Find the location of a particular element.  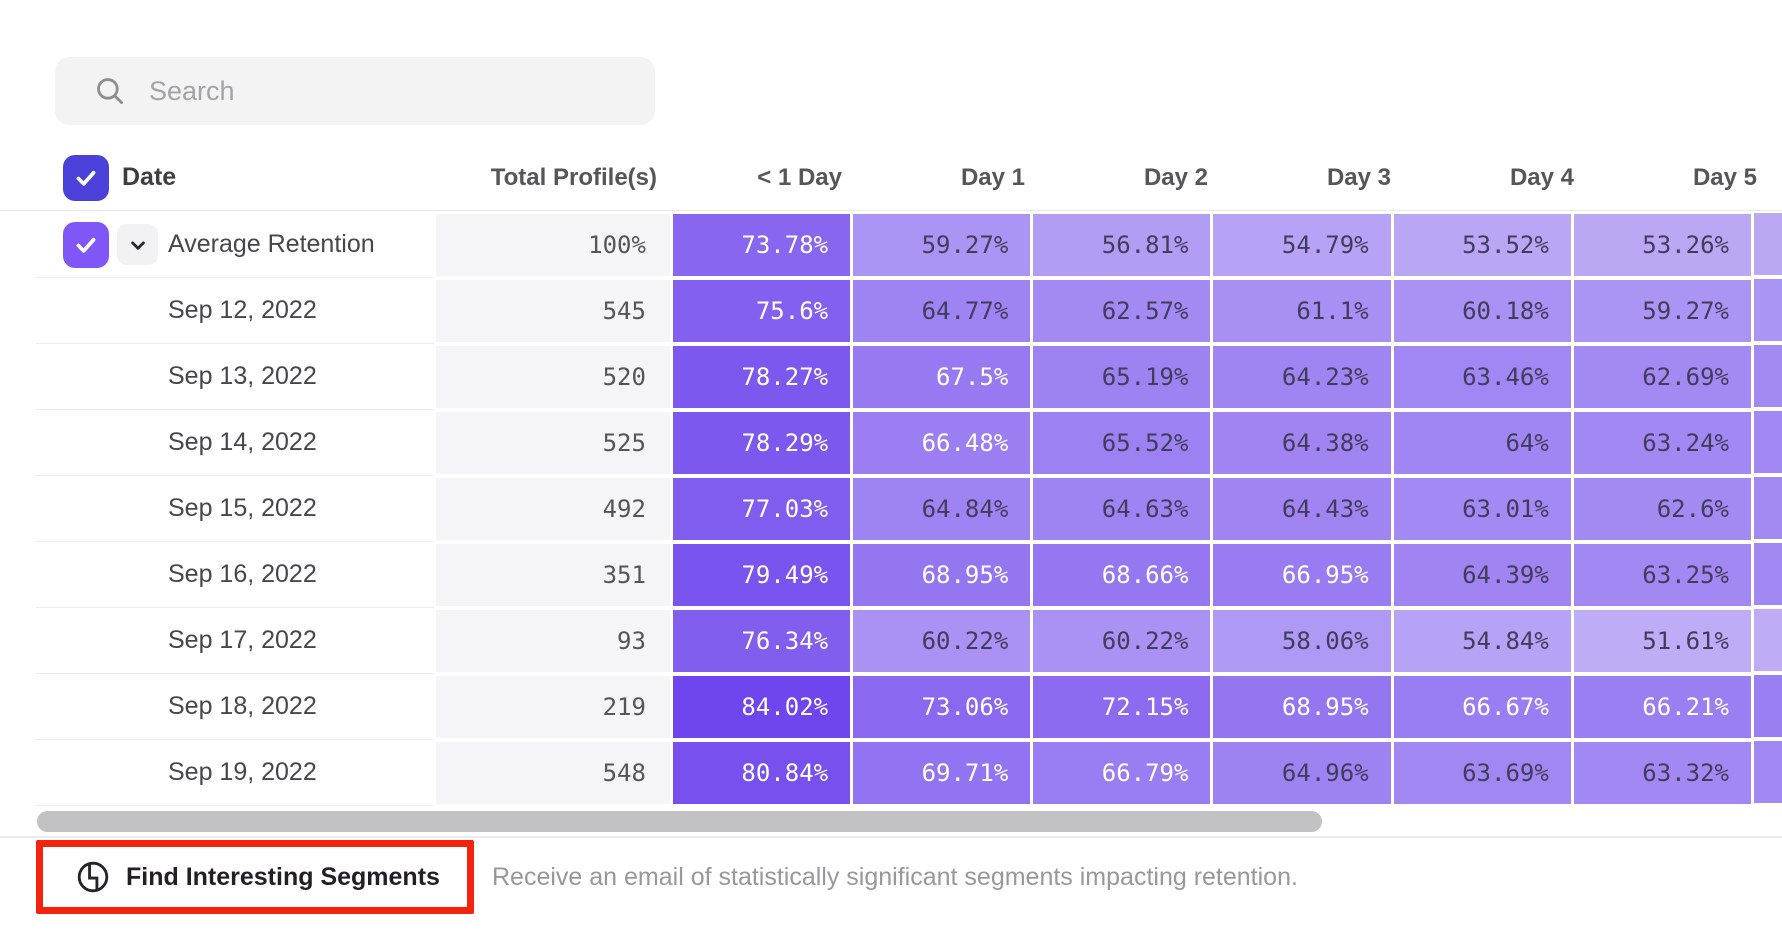

total-profiles-value: 100% is located at coordinates (552, 245).